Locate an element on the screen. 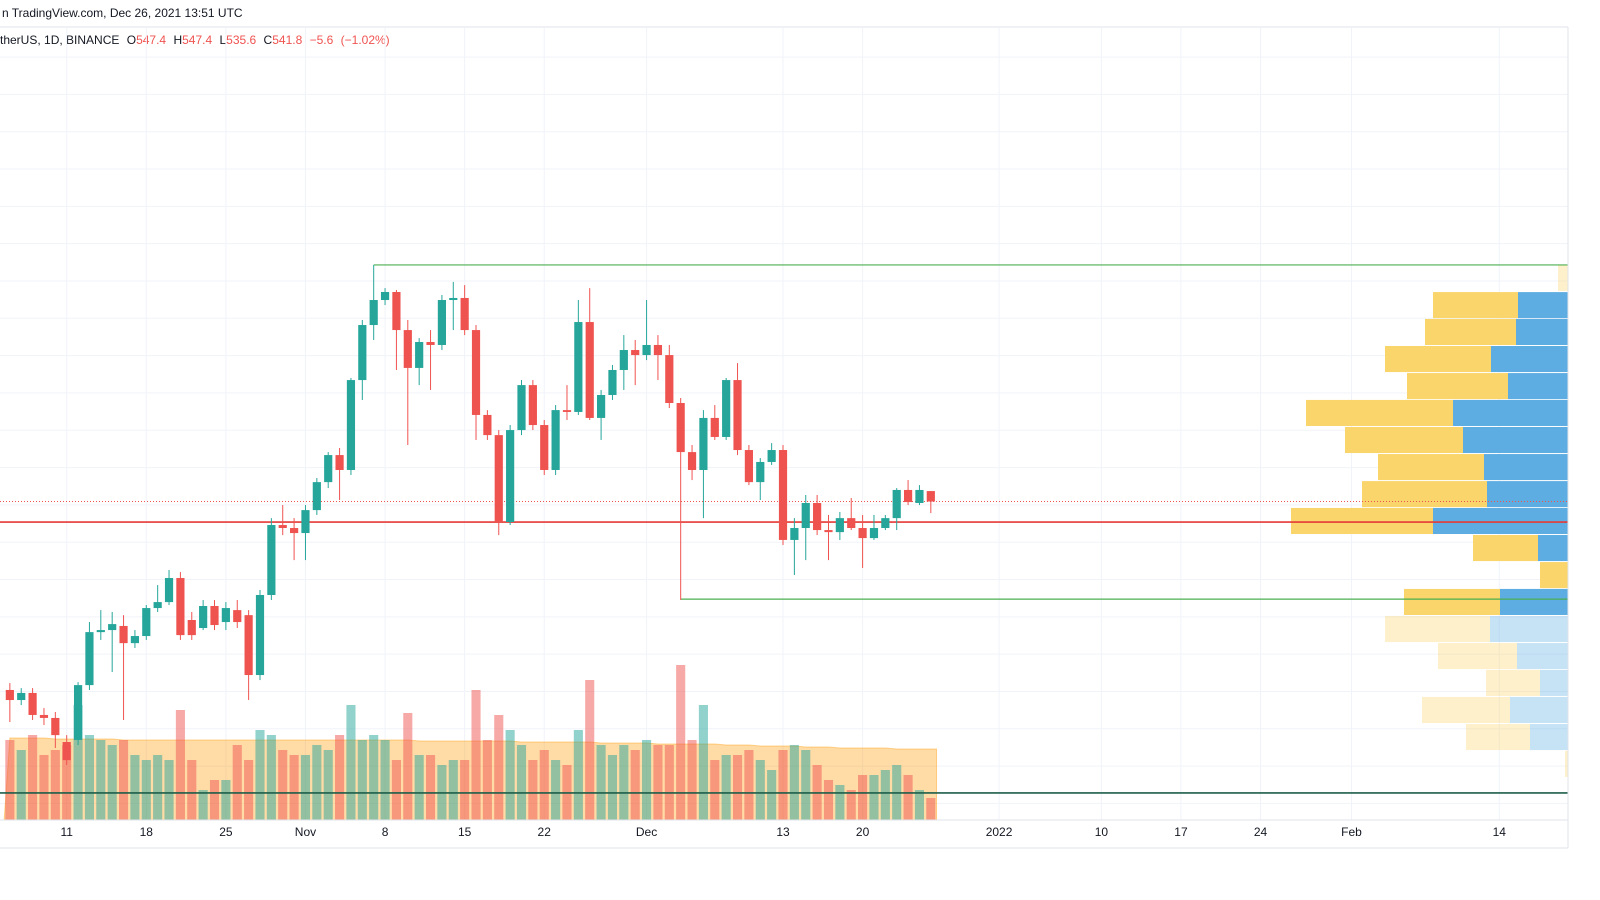  x-tick-label: 20 is located at coordinates (863, 832).